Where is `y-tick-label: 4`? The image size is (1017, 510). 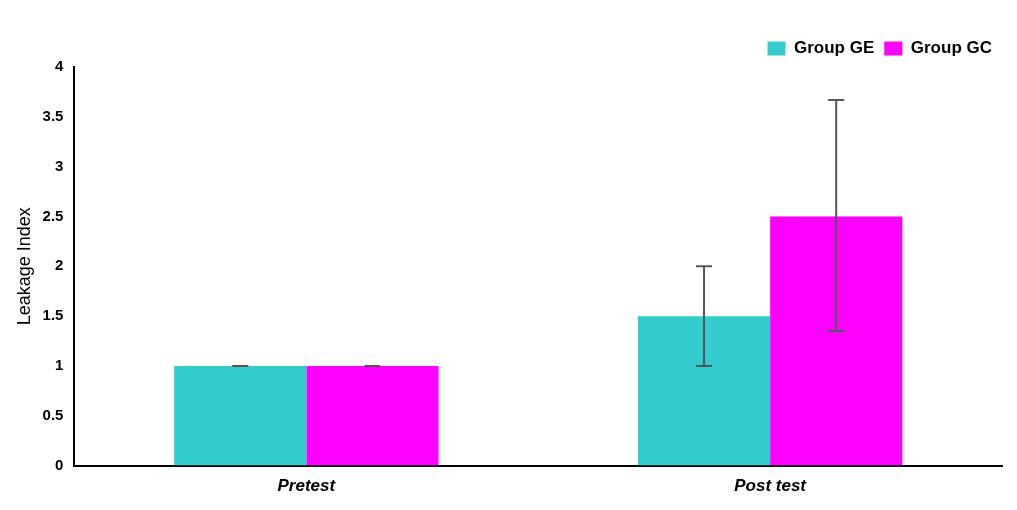 y-tick-label: 4 is located at coordinates (60, 66).